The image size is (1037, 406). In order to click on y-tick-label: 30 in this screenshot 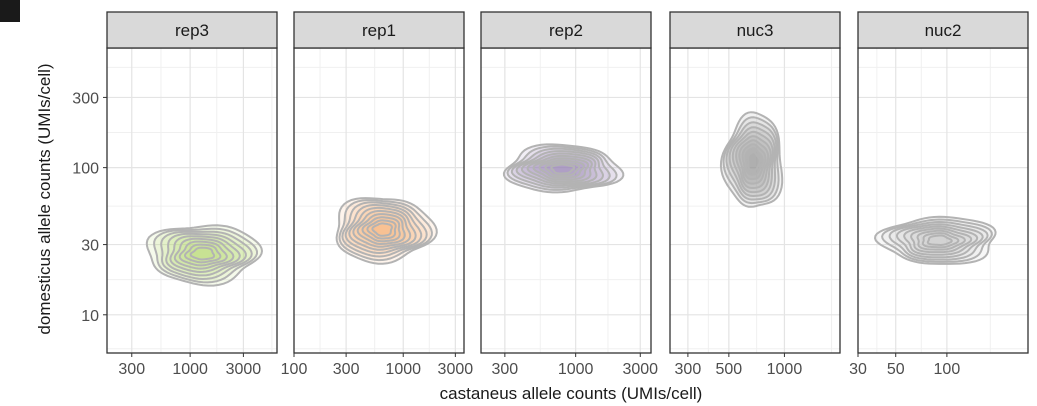, I will do `click(90, 246)`.